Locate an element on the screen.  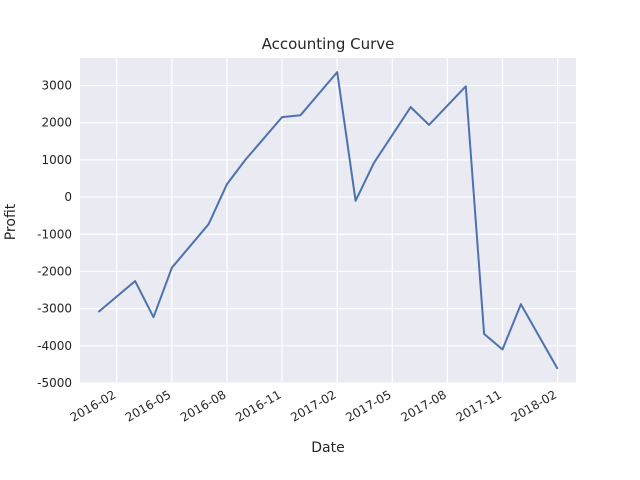
x-axis-label: Date is located at coordinates (327, 448).